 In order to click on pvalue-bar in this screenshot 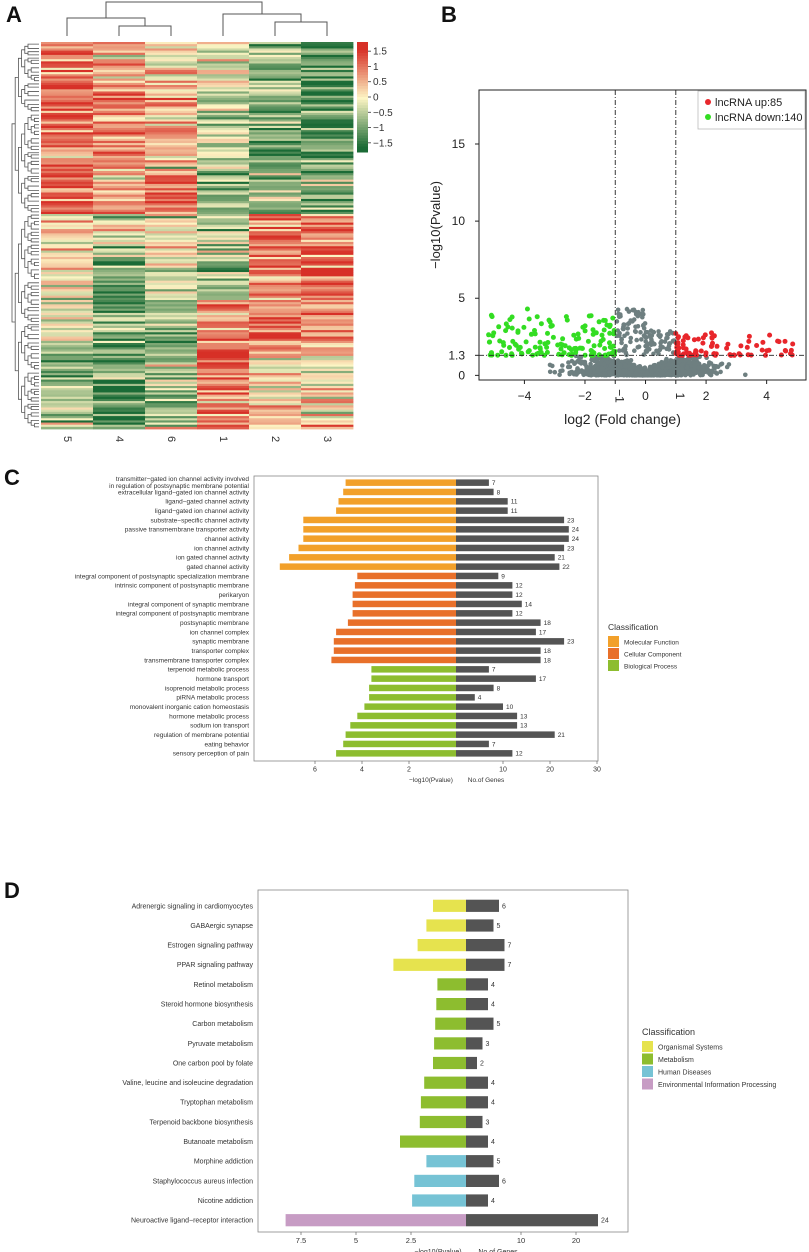, I will do `click(451, 1004)`.